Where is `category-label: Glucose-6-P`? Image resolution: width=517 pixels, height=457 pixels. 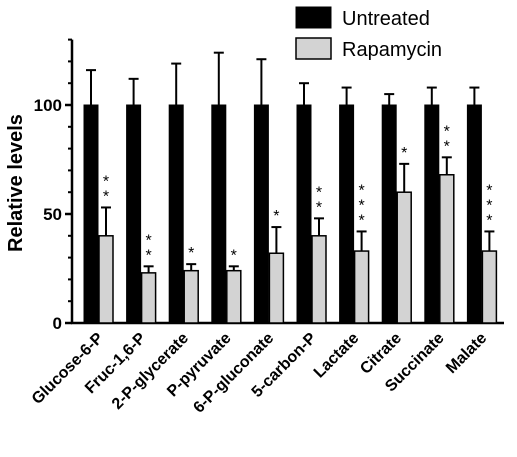
category-label: Glucose-6-P is located at coordinates (68, 369).